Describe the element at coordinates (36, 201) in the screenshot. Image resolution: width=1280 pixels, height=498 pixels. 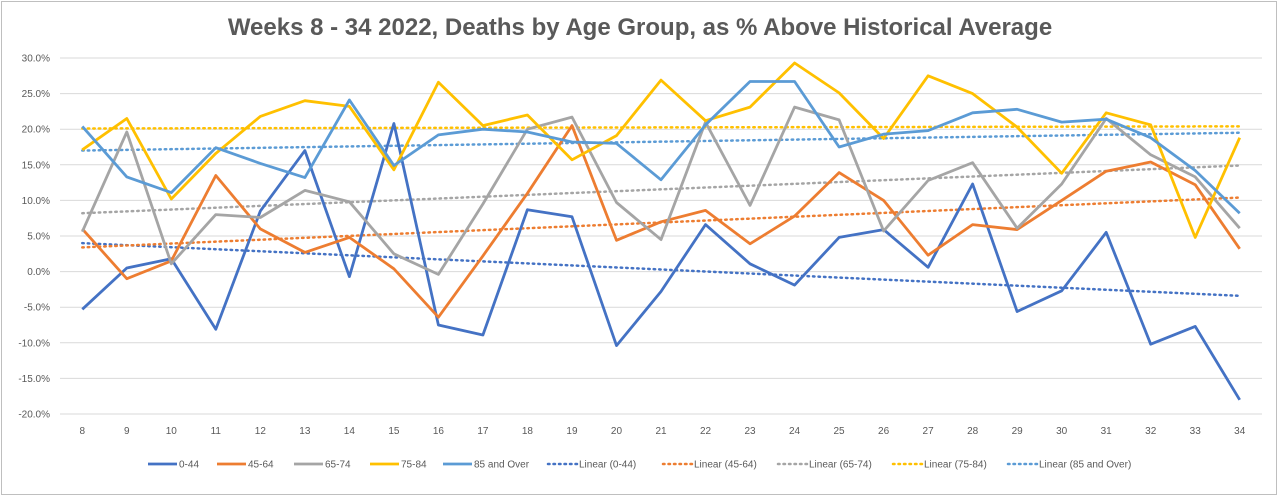
I see `y-tick-label: 10.0%` at that location.